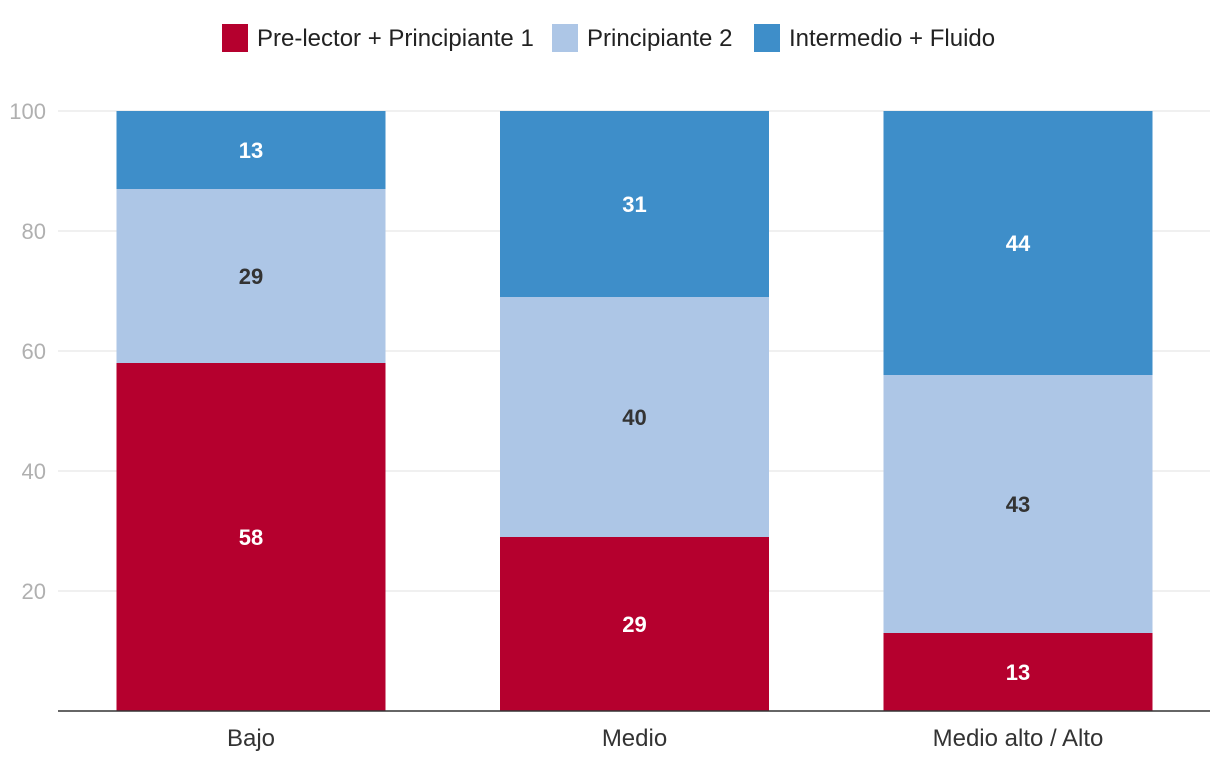  I want to click on y-tick-label-20: 20, so click(34, 591).